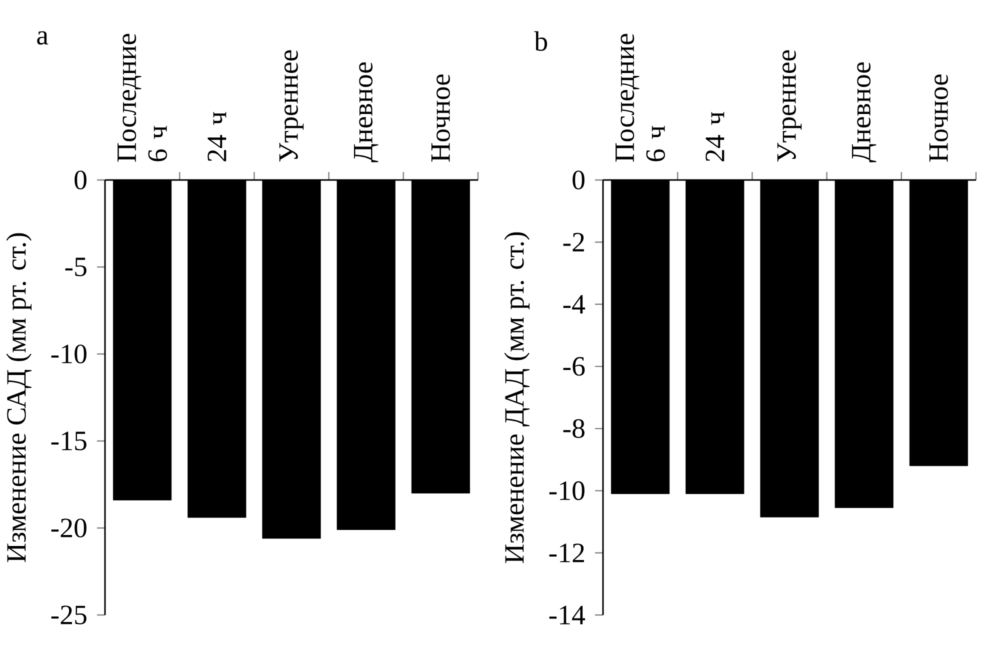  I want to click on chart-title: b, so click(541, 41).